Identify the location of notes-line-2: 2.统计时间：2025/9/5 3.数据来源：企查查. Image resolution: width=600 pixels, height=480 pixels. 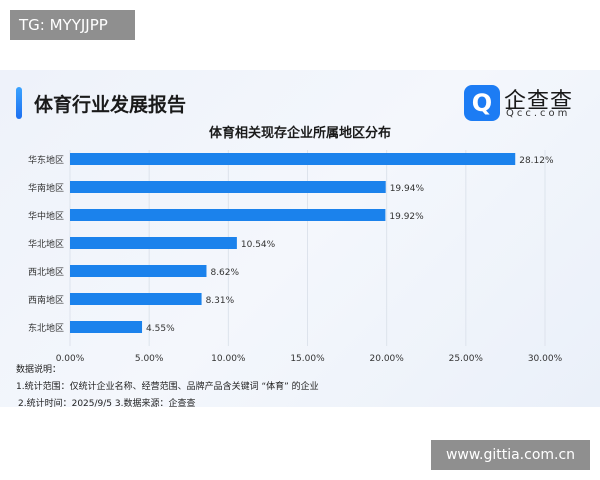
(107, 404).